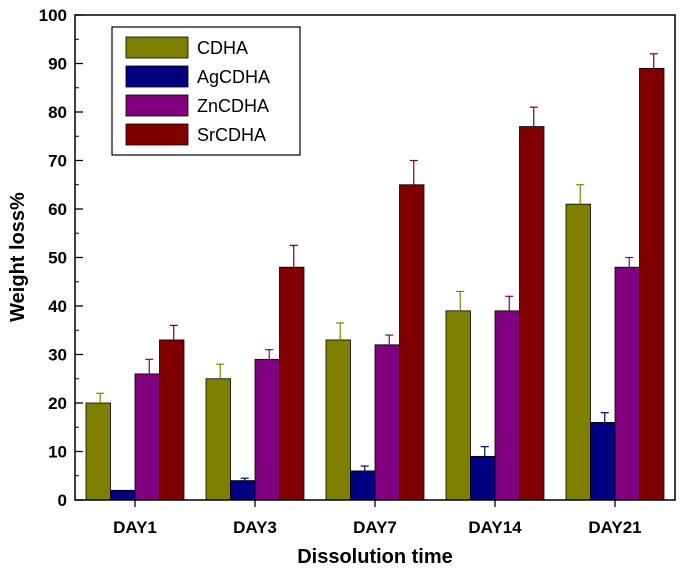  Describe the element at coordinates (231, 135) in the screenshot. I see `legend-label-srcdha: SrCDHA` at that location.